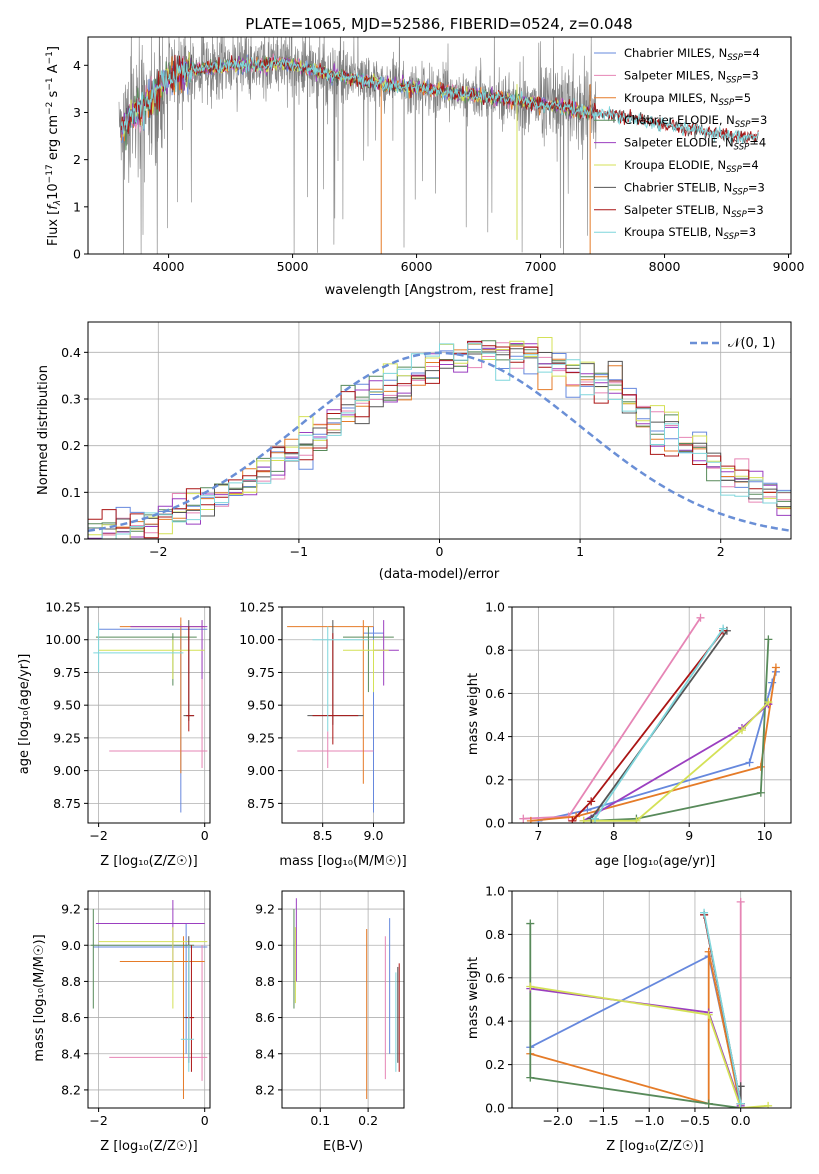  I want to click on weight-z-ytick-label: 0.4, so click(495, 1021).